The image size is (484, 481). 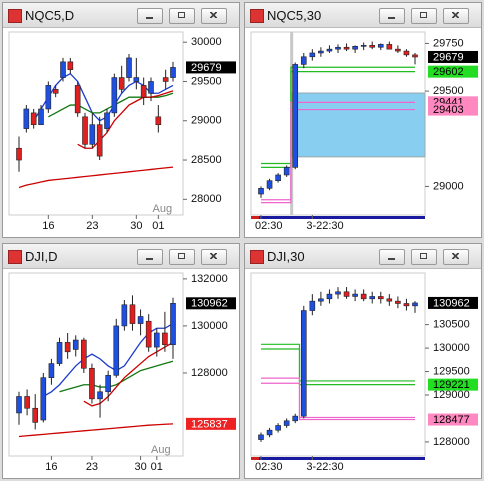 What do you see at coordinates (448, 43) in the screenshot?
I see `y-tick-label: 29750` at bounding box center [448, 43].